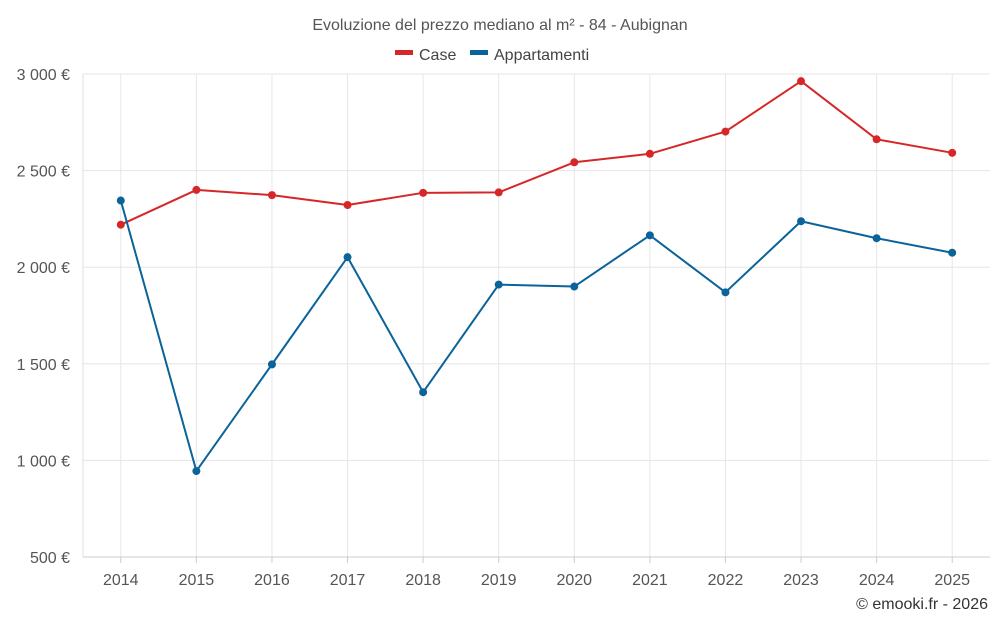 This screenshot has height=625, width=1000. Describe the element at coordinates (952, 580) in the screenshot. I see `x-tick-label: 2025` at that location.